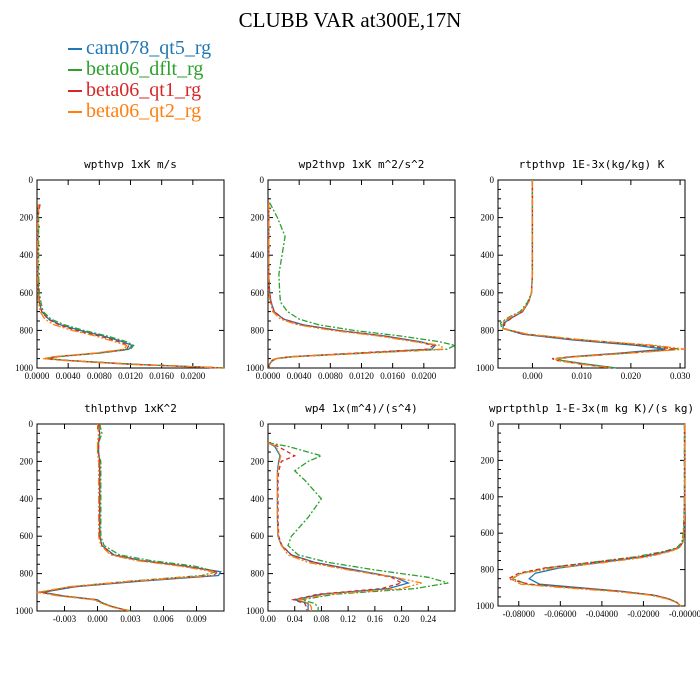  What do you see at coordinates (361, 408) in the screenshot?
I see `panel-title: wp4 1x(m^4)/(s^4)` at bounding box center [361, 408].